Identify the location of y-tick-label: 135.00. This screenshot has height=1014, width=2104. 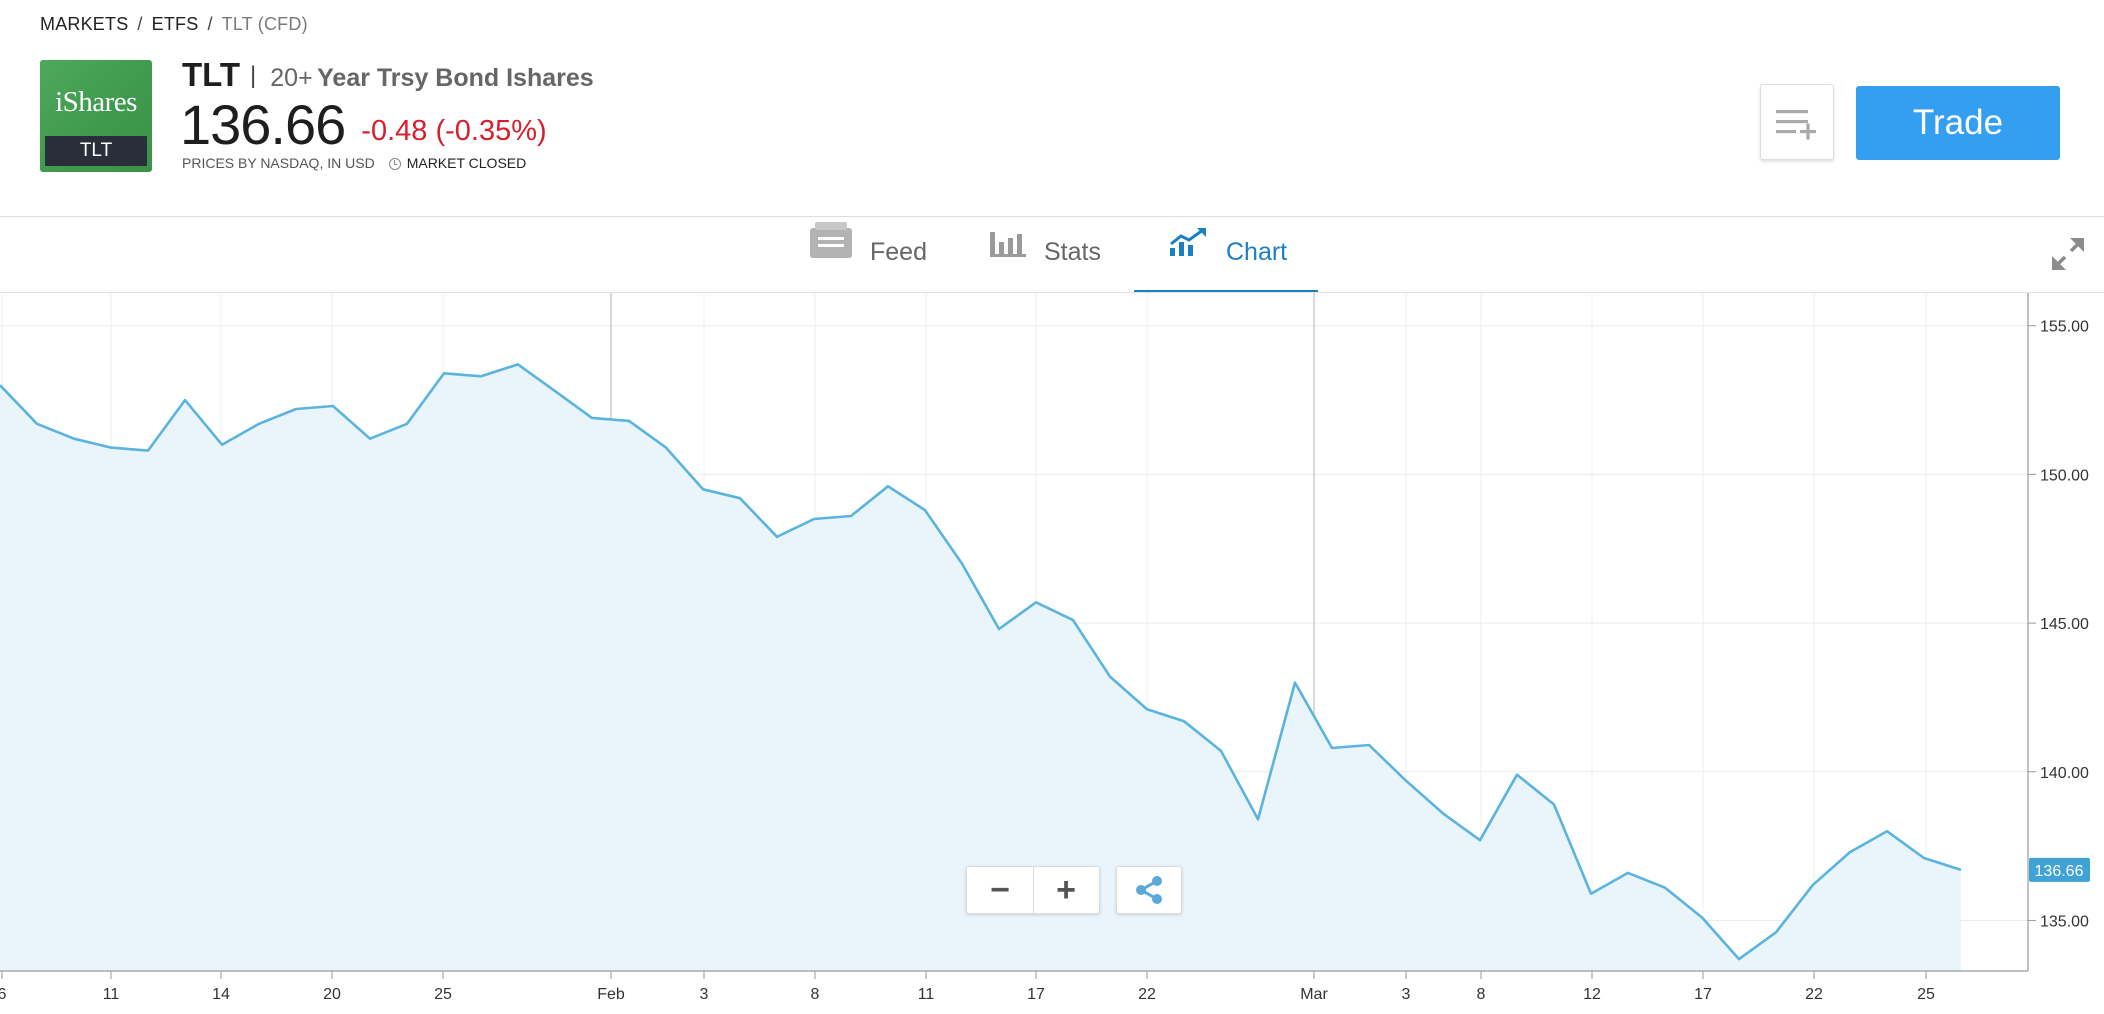
(2064, 921).